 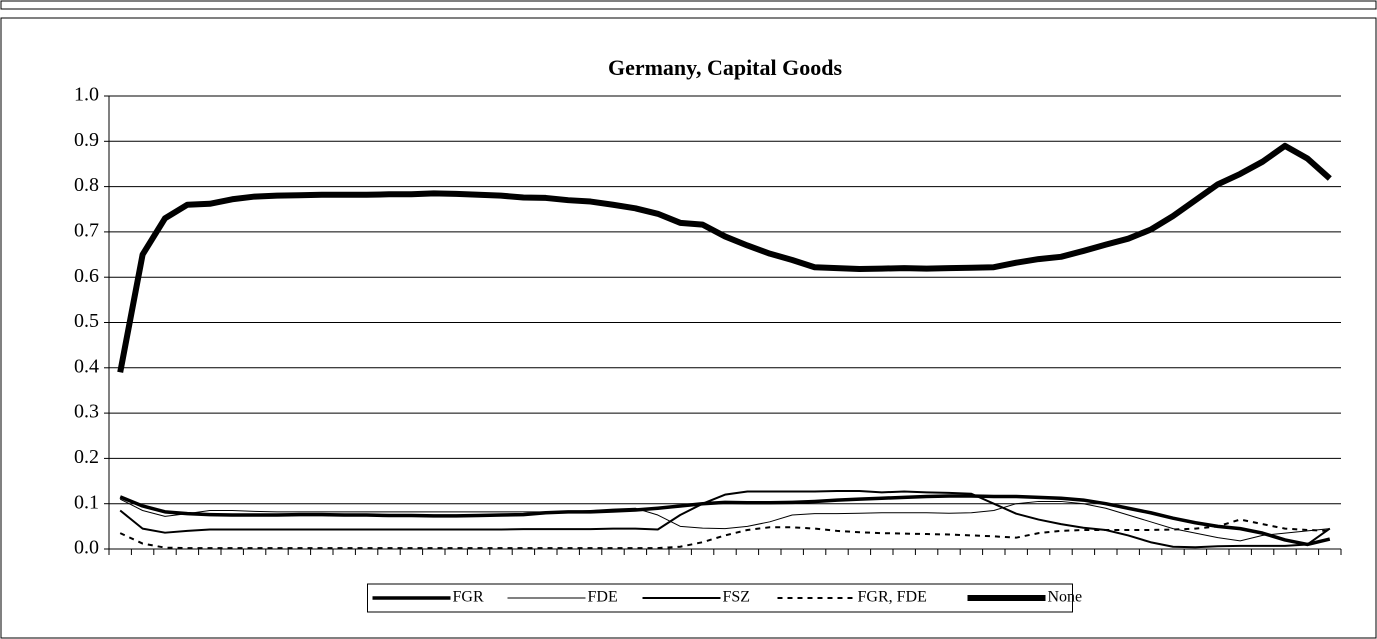 What do you see at coordinates (86, 457) in the screenshot?
I see `y-tick-label: 0.2` at bounding box center [86, 457].